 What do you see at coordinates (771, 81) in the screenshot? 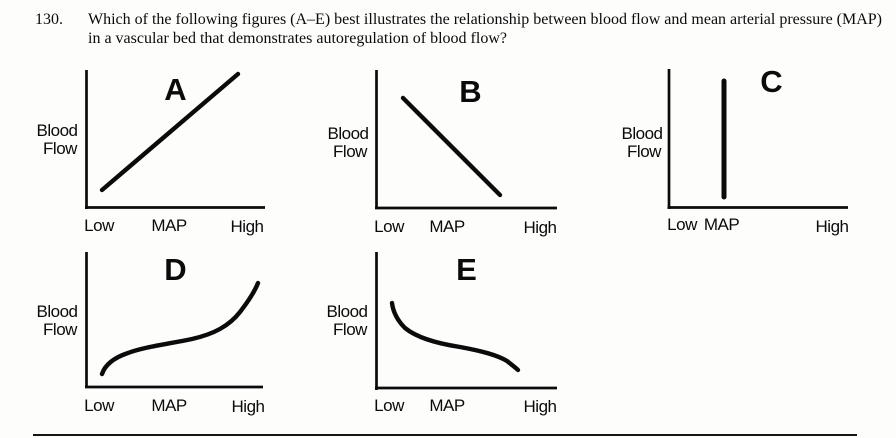
I see `figure-letter: C` at bounding box center [771, 81].